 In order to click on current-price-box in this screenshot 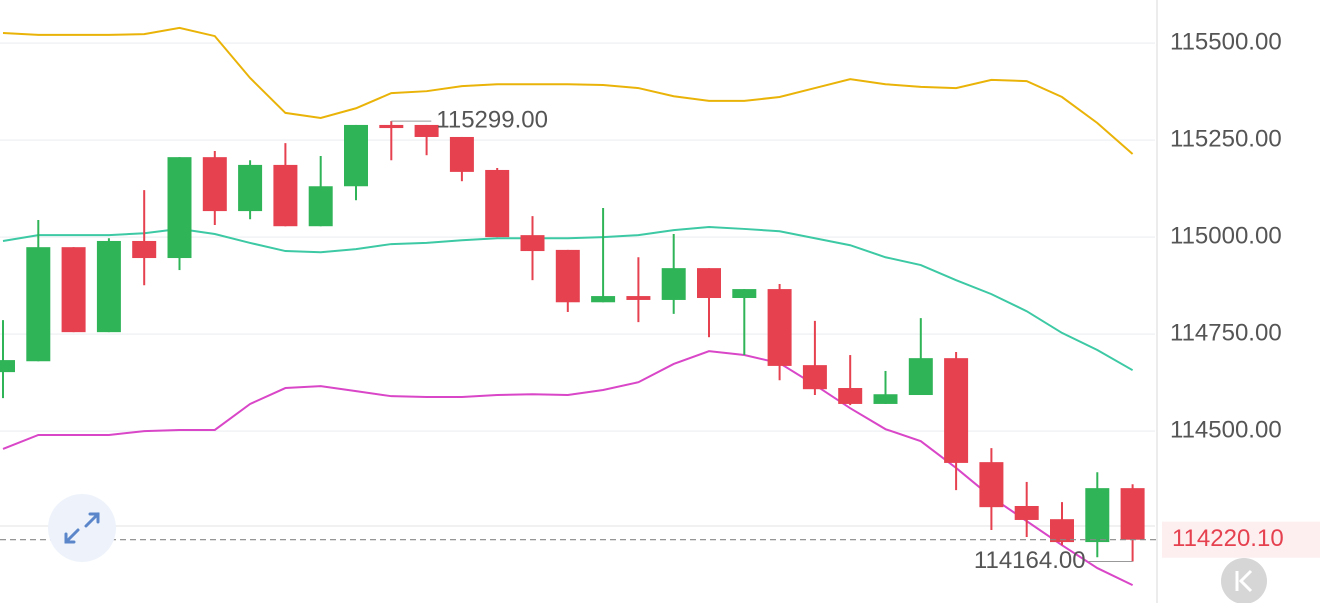, I will do `click(1241, 539)`.